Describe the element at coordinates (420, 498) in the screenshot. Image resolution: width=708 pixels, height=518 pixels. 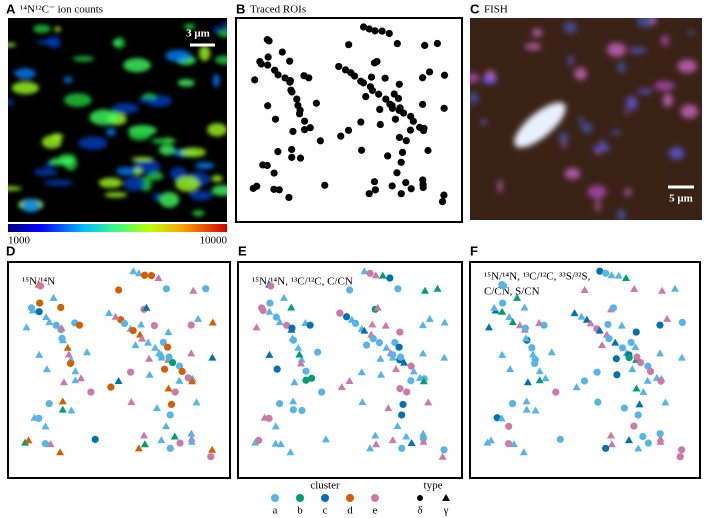
I see `legend-circle` at that location.